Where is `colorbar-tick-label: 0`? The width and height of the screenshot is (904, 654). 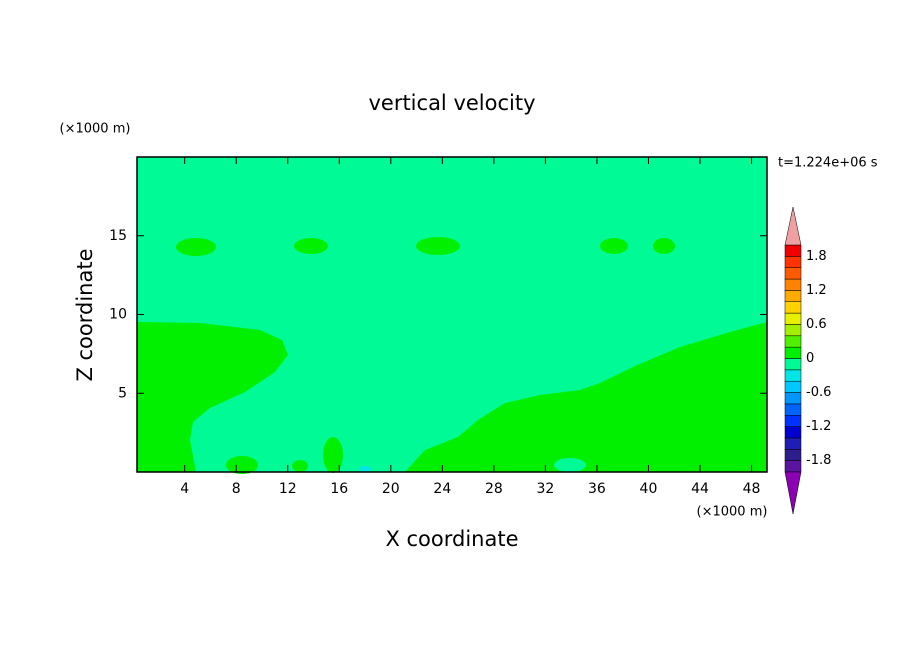
colorbar-tick-label: 0 is located at coordinates (810, 358).